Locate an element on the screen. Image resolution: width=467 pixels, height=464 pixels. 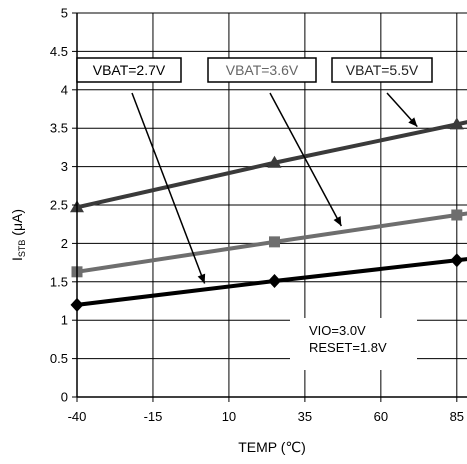
series-line-vbat-3-6v is located at coordinates (271, 242).